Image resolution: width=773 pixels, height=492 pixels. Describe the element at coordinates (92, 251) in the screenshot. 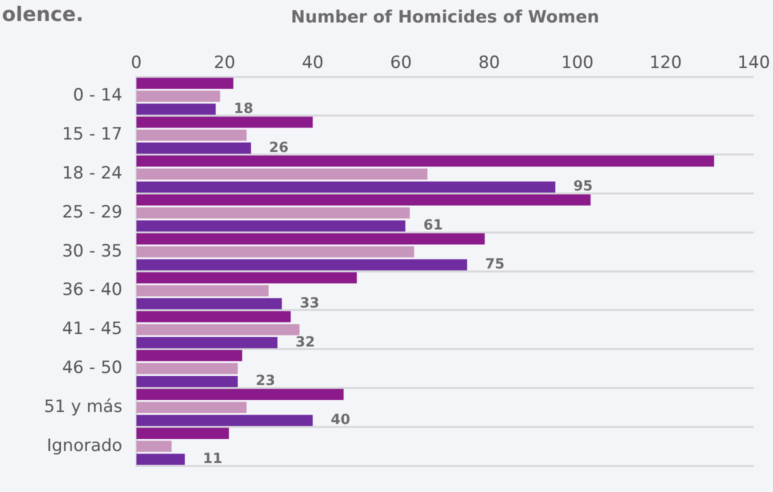

I see `y-tick-label: 30 - 35` at that location.